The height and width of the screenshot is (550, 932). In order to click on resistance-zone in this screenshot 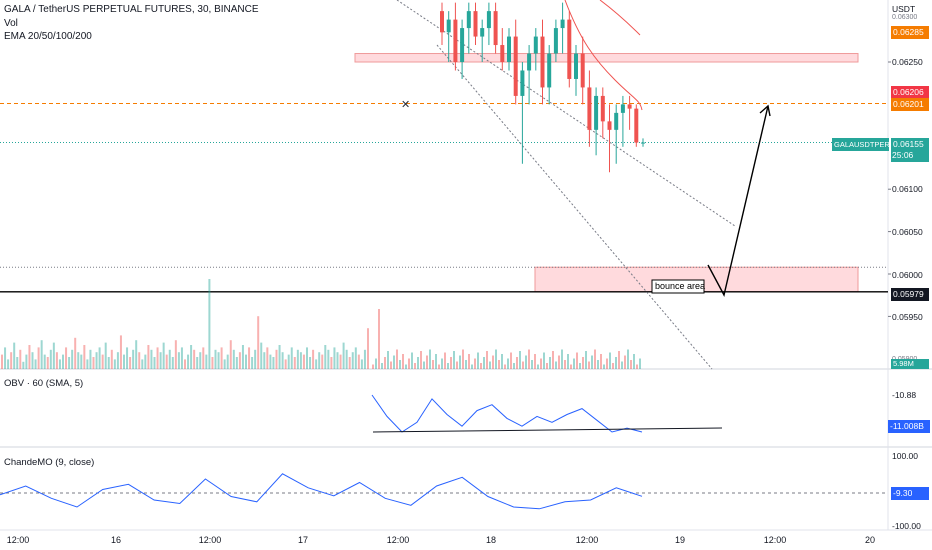, I will do `click(606, 58)`.